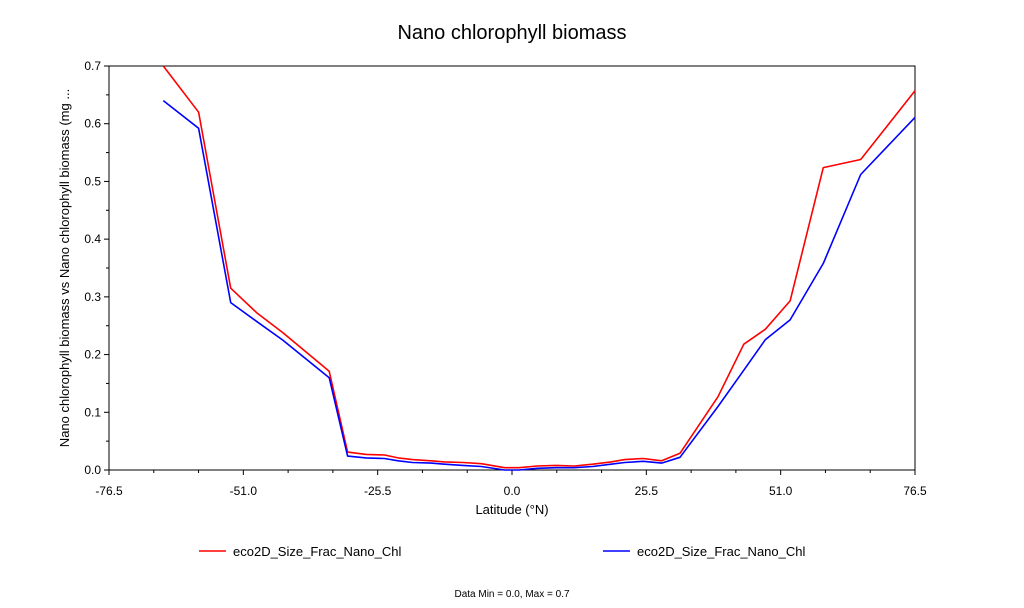 This screenshot has width=1024, height=608. What do you see at coordinates (92, 239) in the screenshot?
I see `y-tick-label: 0.4` at bounding box center [92, 239].